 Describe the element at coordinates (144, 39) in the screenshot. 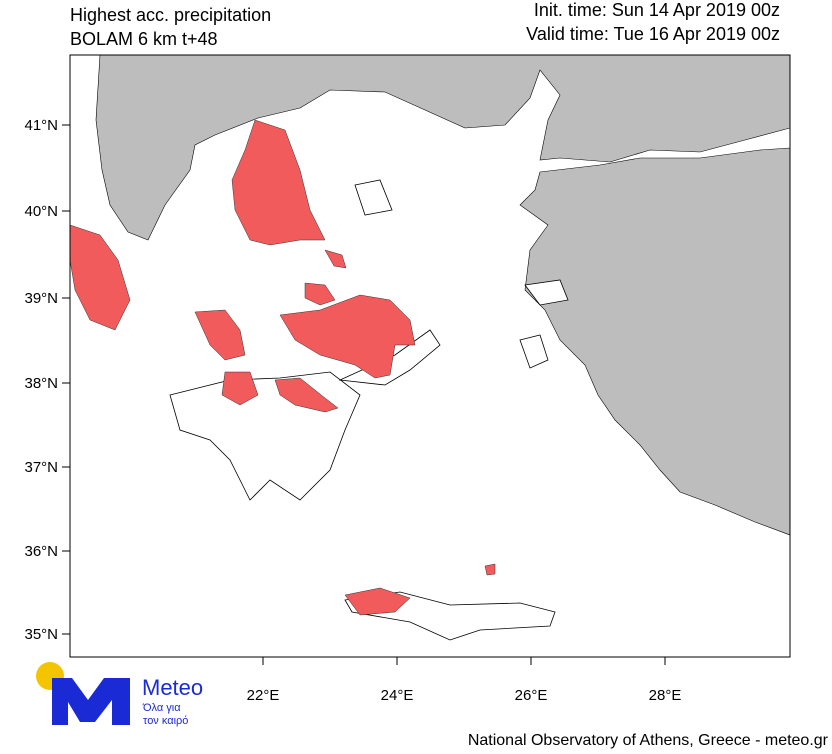

I see `subtitle: BOLAM 6 km t+48` at that location.